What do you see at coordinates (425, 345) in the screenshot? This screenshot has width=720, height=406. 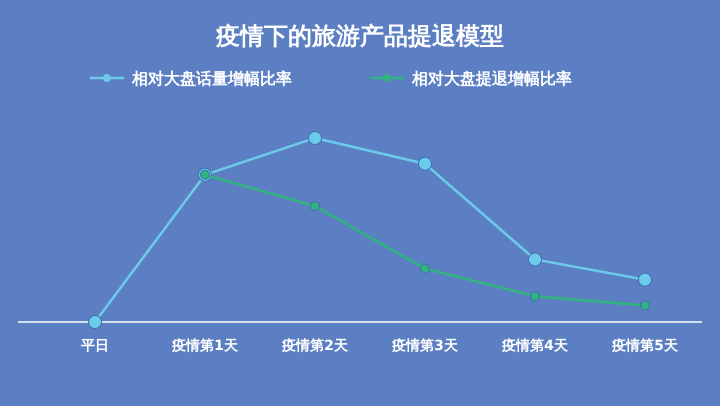 I see `x-tick-label: 疫情第3天` at bounding box center [425, 345].